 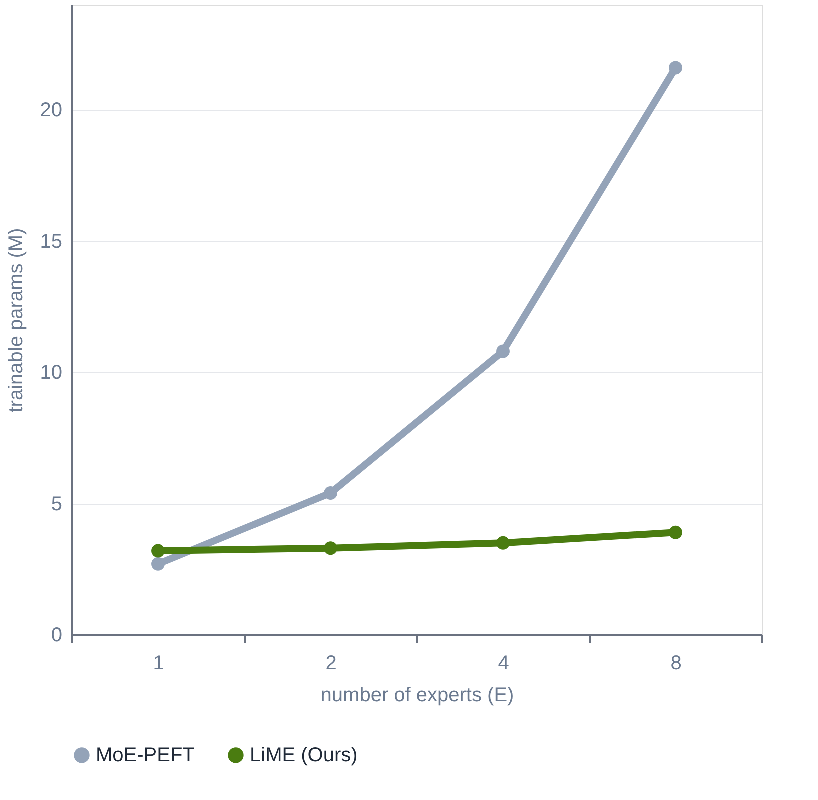 I want to click on y-tick-label: 20, so click(x=51, y=111).